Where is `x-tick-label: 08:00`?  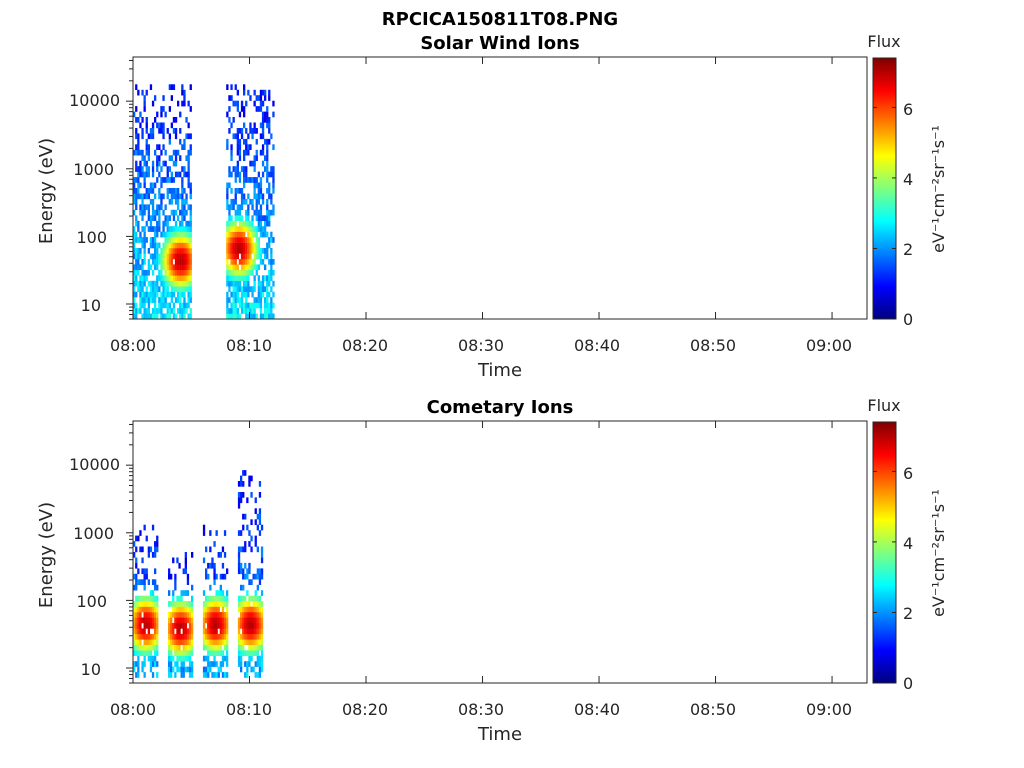 x-tick-label: 08:00 is located at coordinates (133, 709).